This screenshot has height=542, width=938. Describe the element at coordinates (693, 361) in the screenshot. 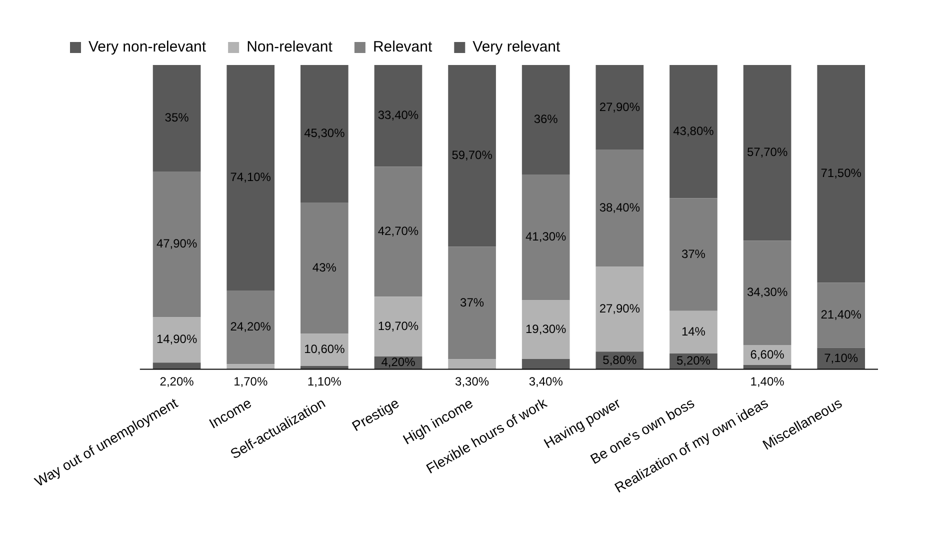

I see `data-label: 5,20%` at that location.